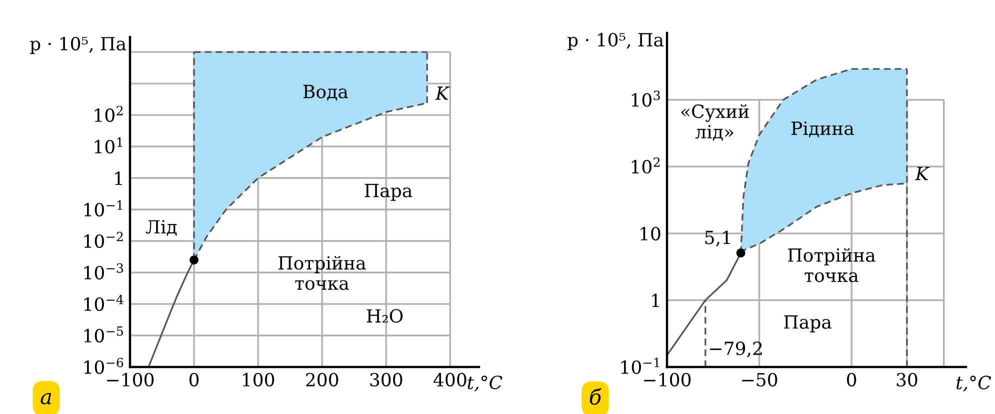 The image size is (995, 414). I want to click on y-tick-label: 10$^{−4}$, so click(104, 302).